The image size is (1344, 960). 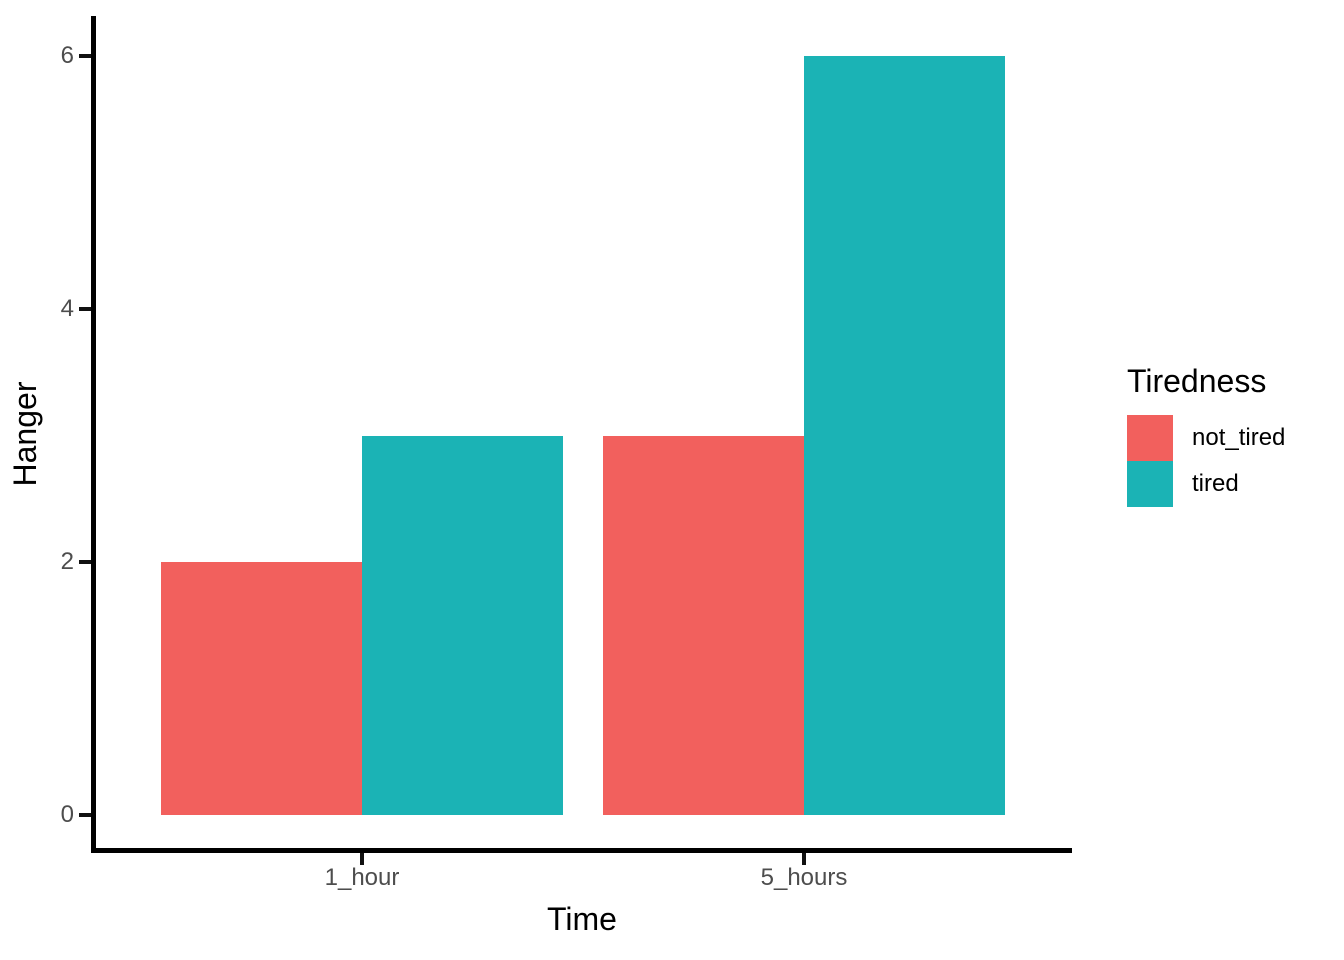 I want to click on legend-title: Tiredness, so click(x=1197, y=381).